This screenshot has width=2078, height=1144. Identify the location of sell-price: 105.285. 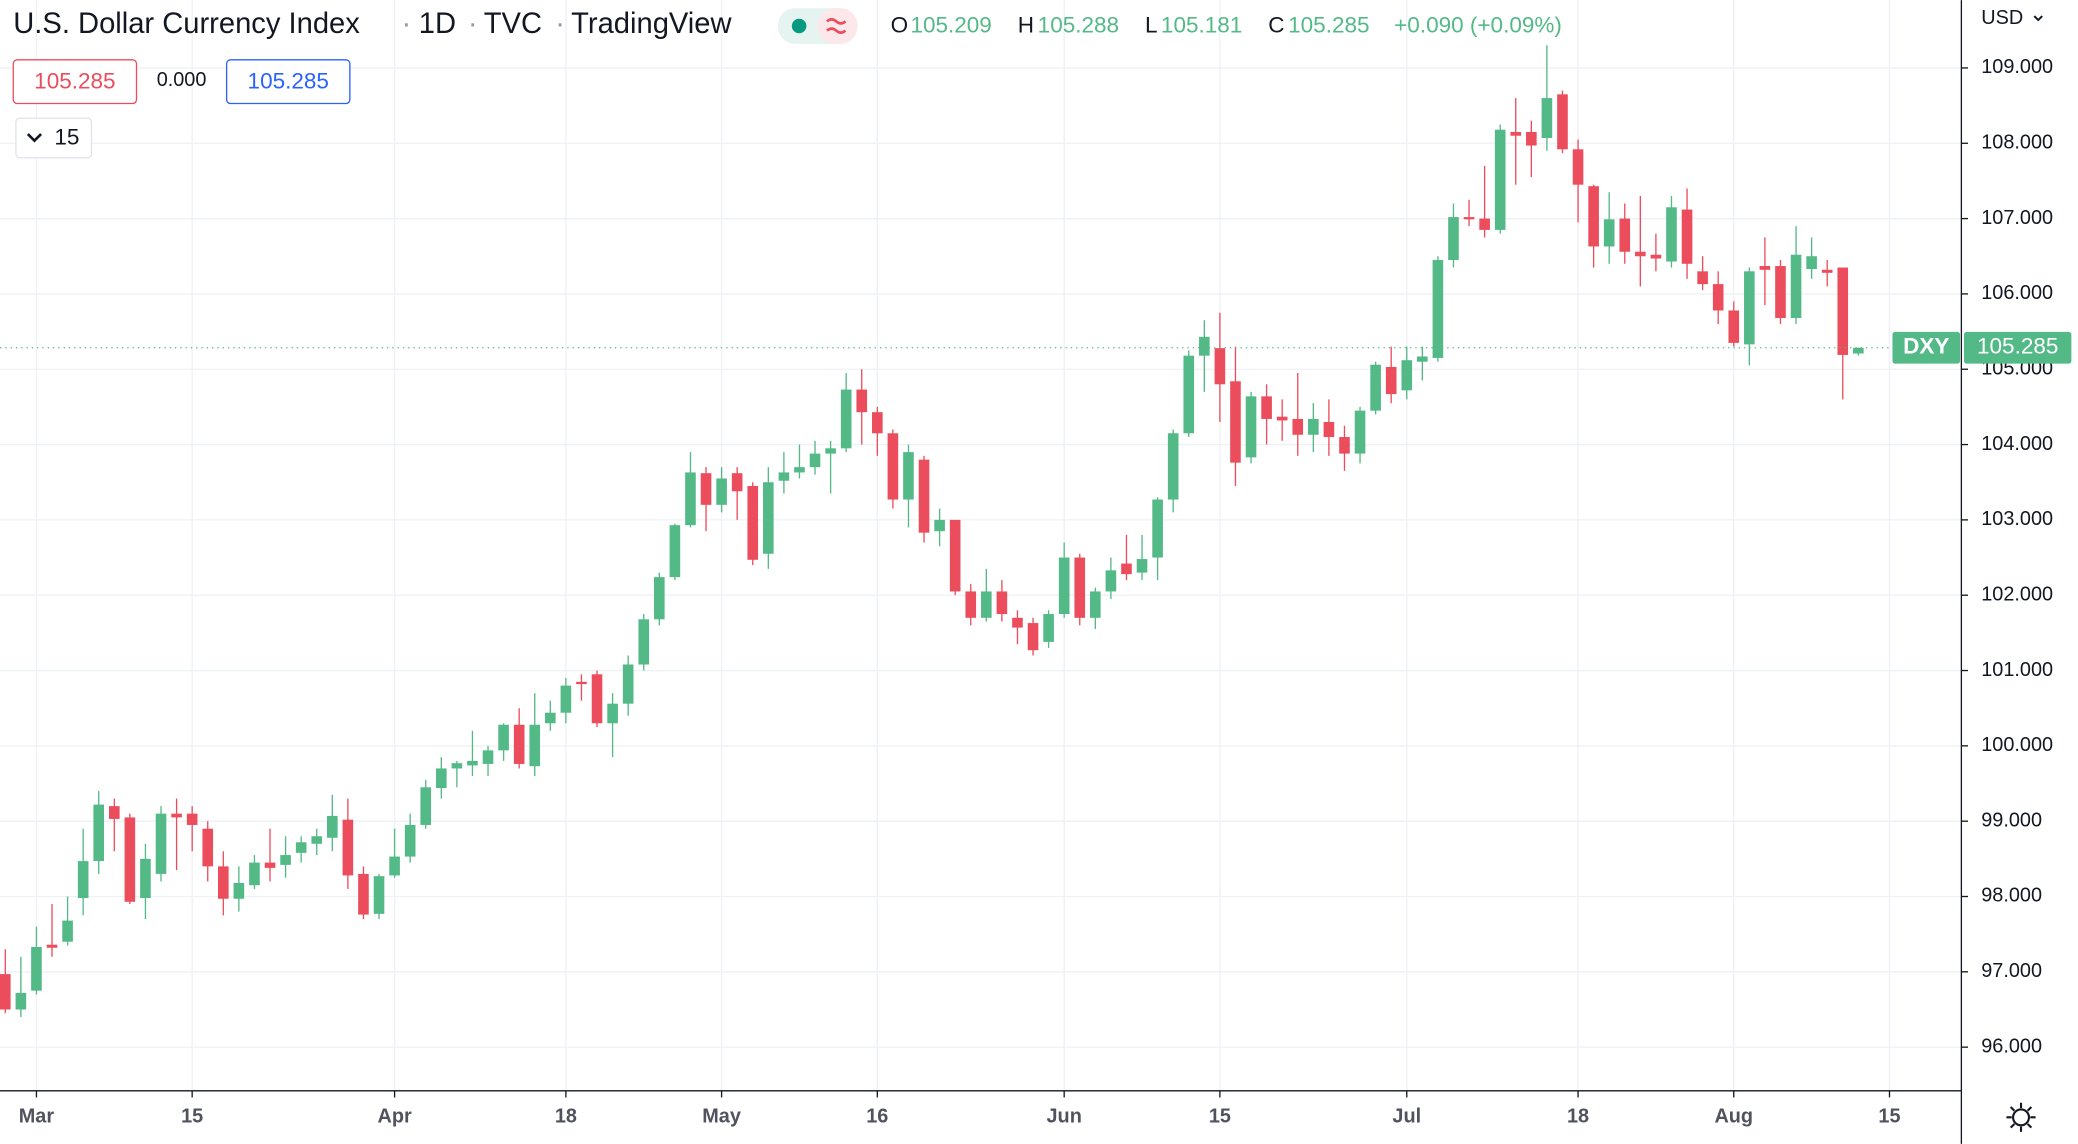
(74, 80).